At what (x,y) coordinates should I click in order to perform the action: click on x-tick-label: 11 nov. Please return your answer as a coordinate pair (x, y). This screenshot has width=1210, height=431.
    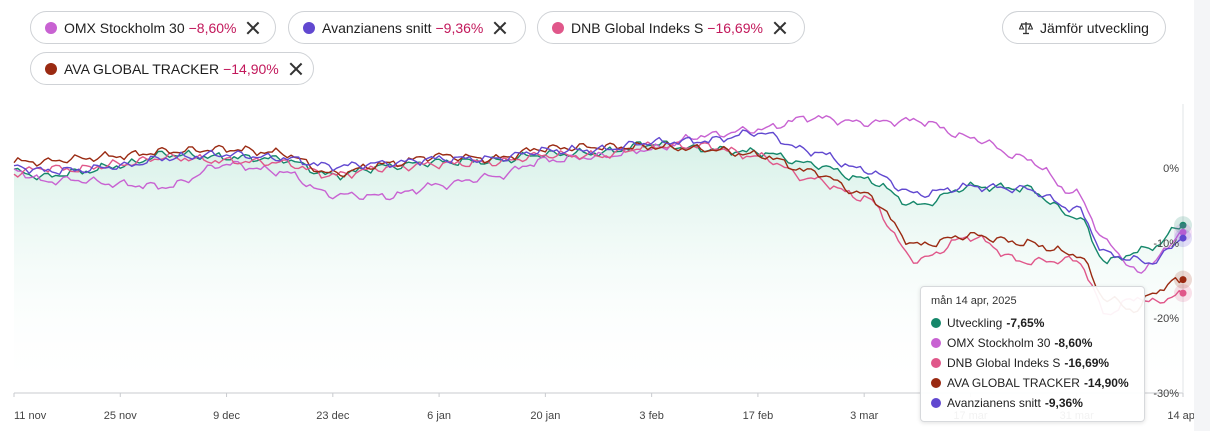
    Looking at the image, I should click on (30, 416).